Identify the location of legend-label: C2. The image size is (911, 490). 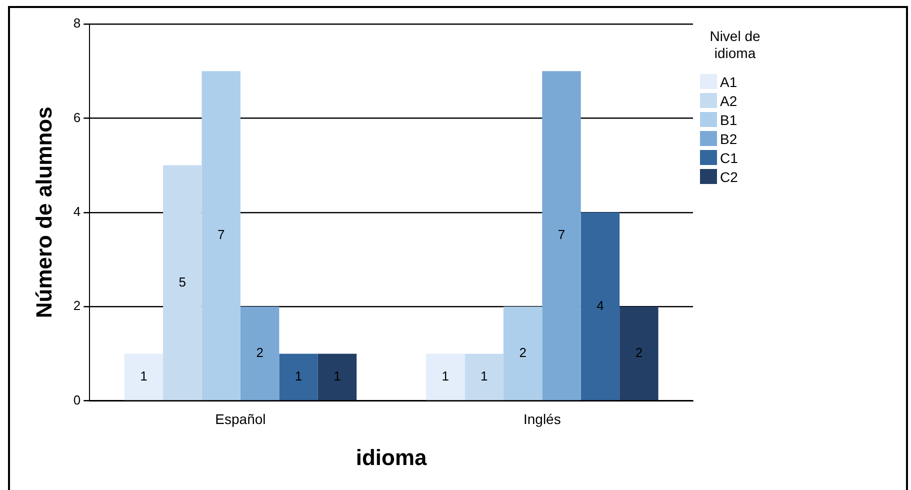
(729, 176).